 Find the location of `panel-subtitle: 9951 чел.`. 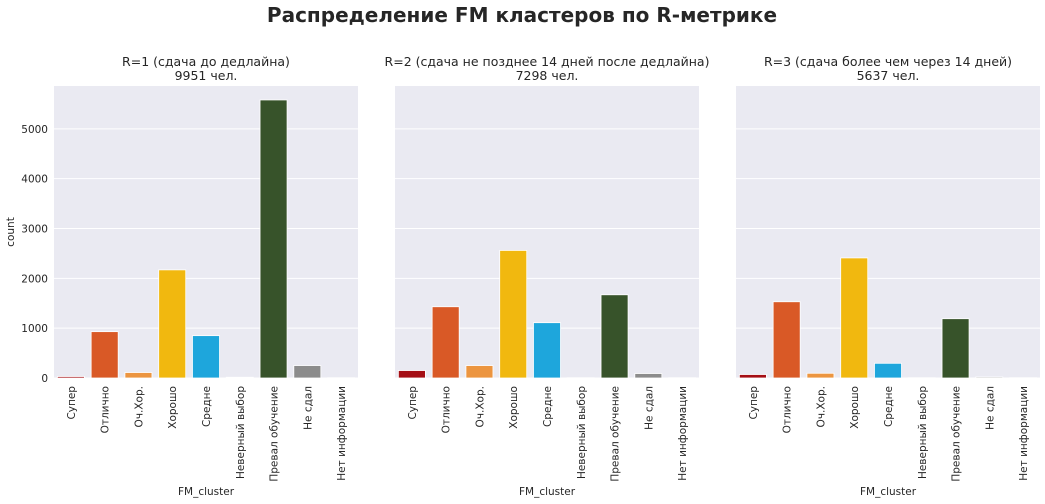

panel-subtitle: 9951 чел. is located at coordinates (206, 75).